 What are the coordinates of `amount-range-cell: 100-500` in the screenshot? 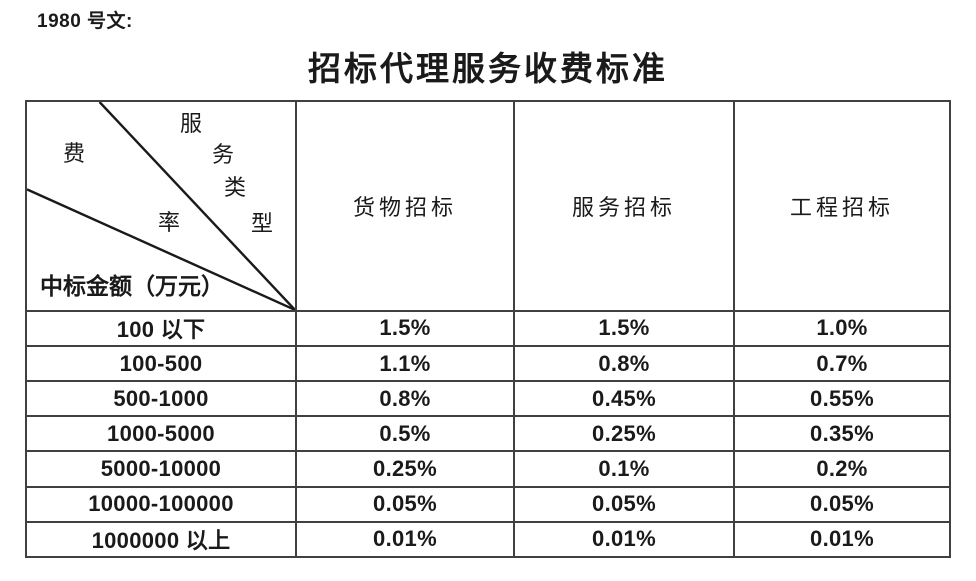 It's located at (161, 364).